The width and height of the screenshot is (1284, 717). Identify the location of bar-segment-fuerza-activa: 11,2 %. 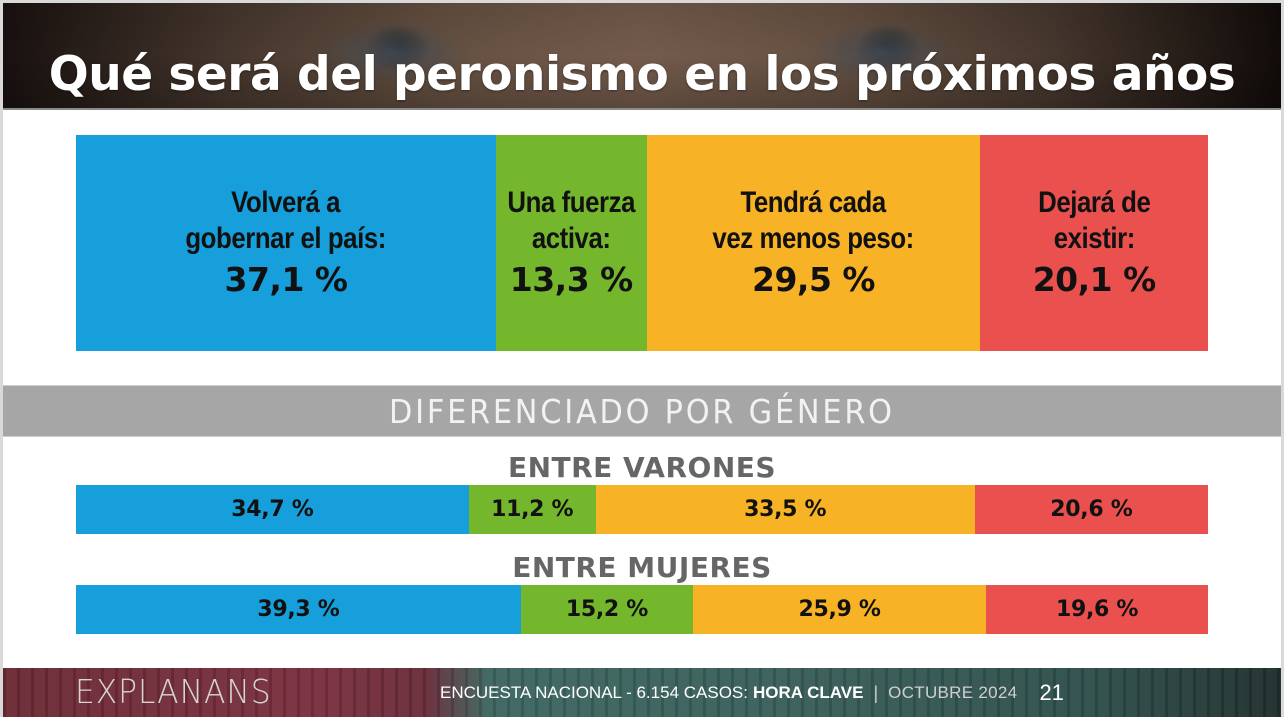
(532, 509).